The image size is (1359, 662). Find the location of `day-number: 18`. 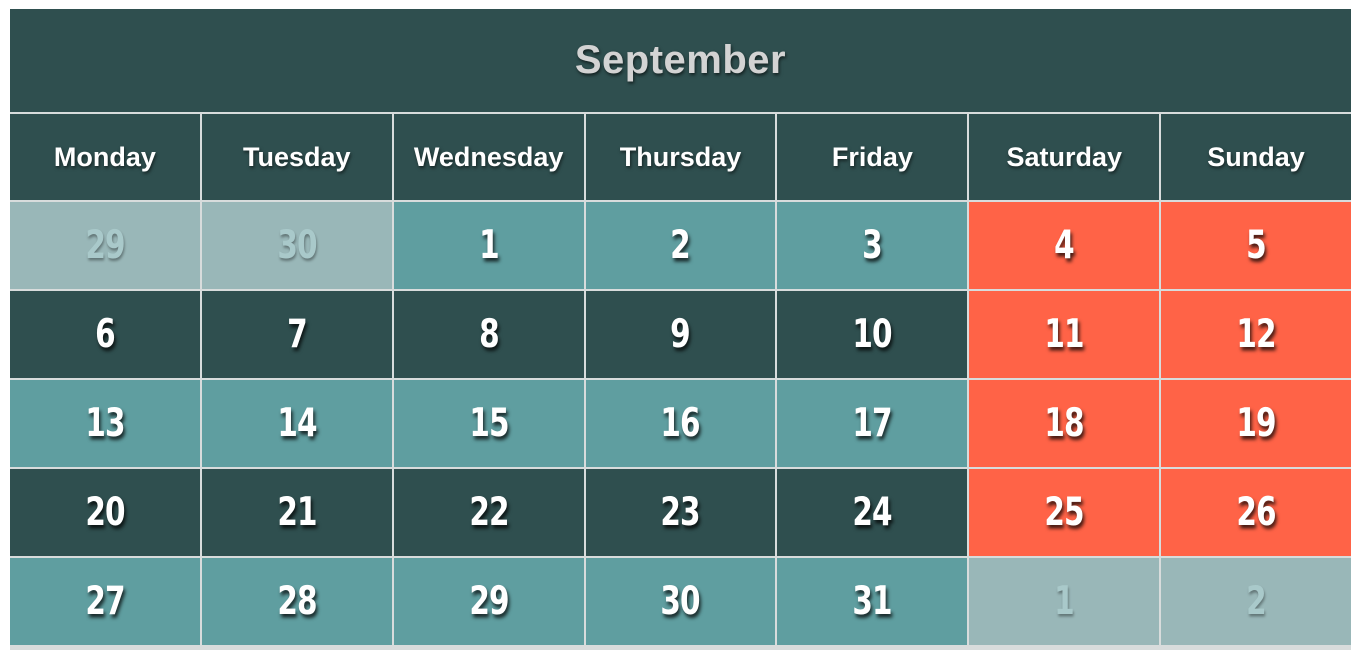

day-number: 18 is located at coordinates (1064, 423).